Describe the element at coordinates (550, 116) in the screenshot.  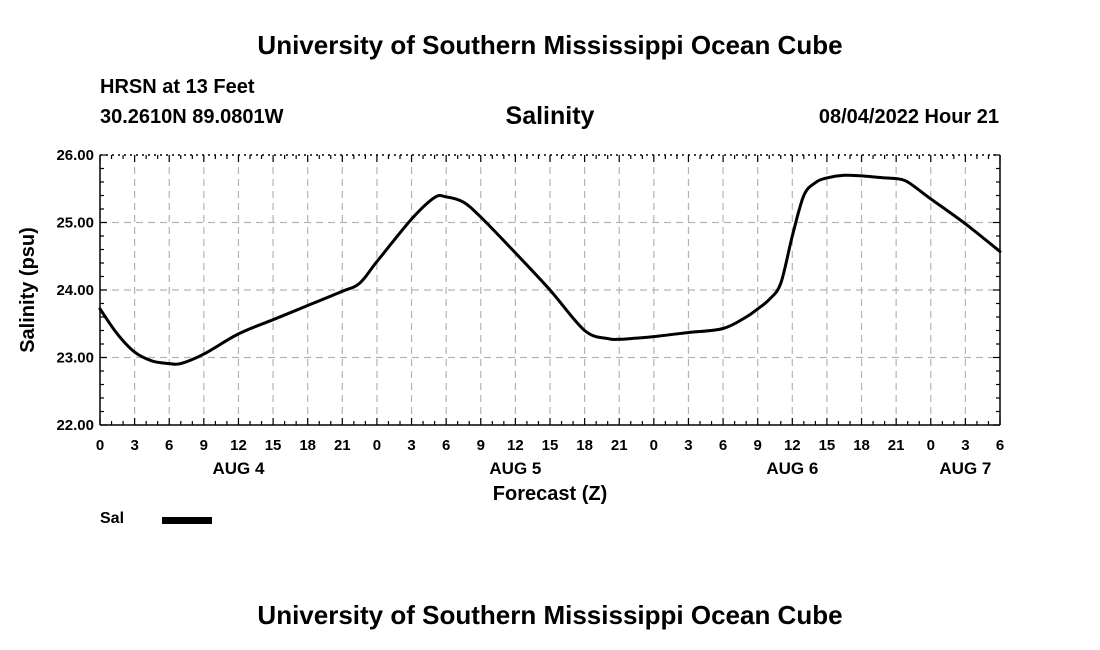
I see `chart-title: Salinity` at that location.